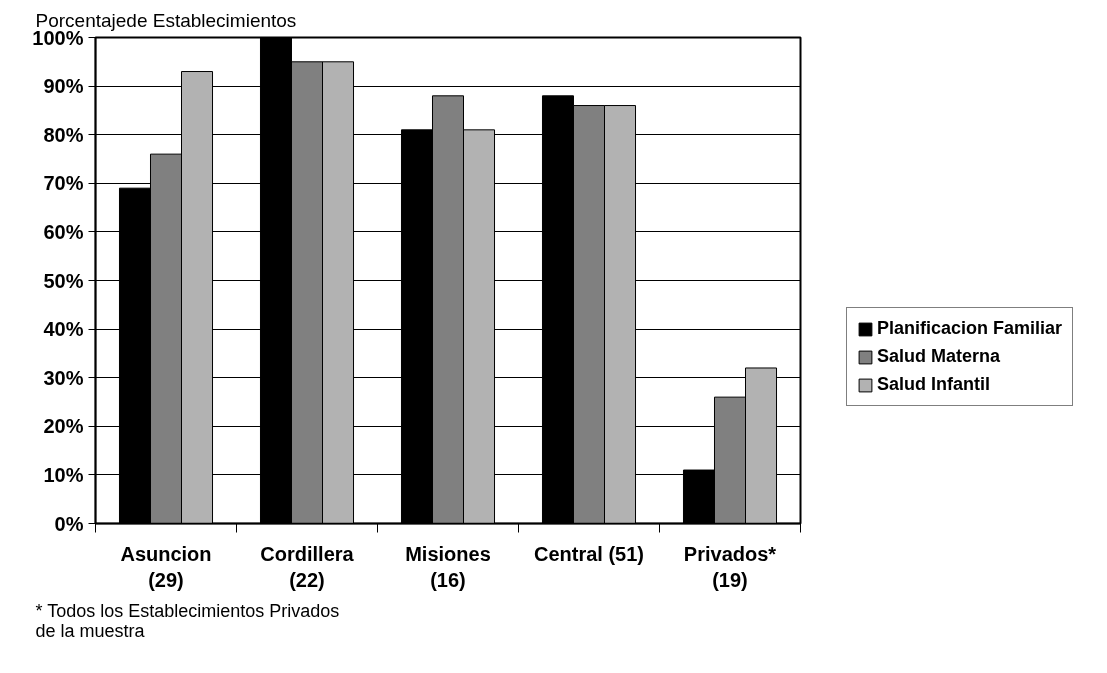 The width and height of the screenshot is (1107, 673). Describe the element at coordinates (448, 566) in the screenshot. I see `x-tick-label: Misiones (16)` at that location.